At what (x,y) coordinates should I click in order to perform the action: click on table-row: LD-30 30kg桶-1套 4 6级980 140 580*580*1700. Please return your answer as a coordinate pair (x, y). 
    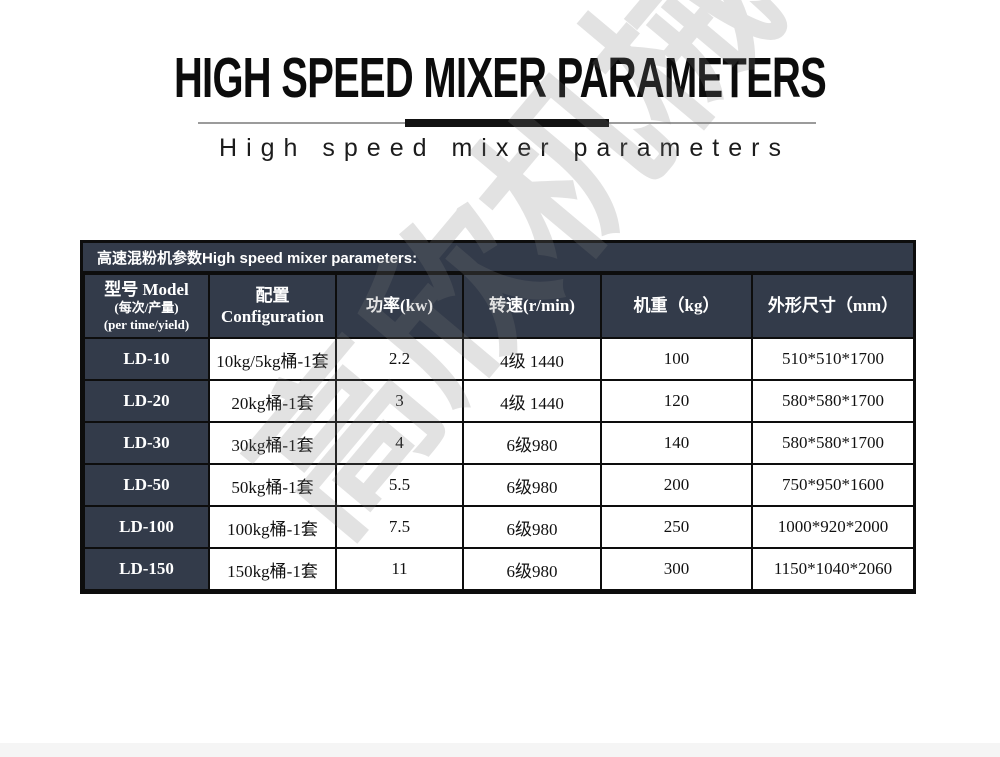
    Looking at the image, I should click on (499, 443).